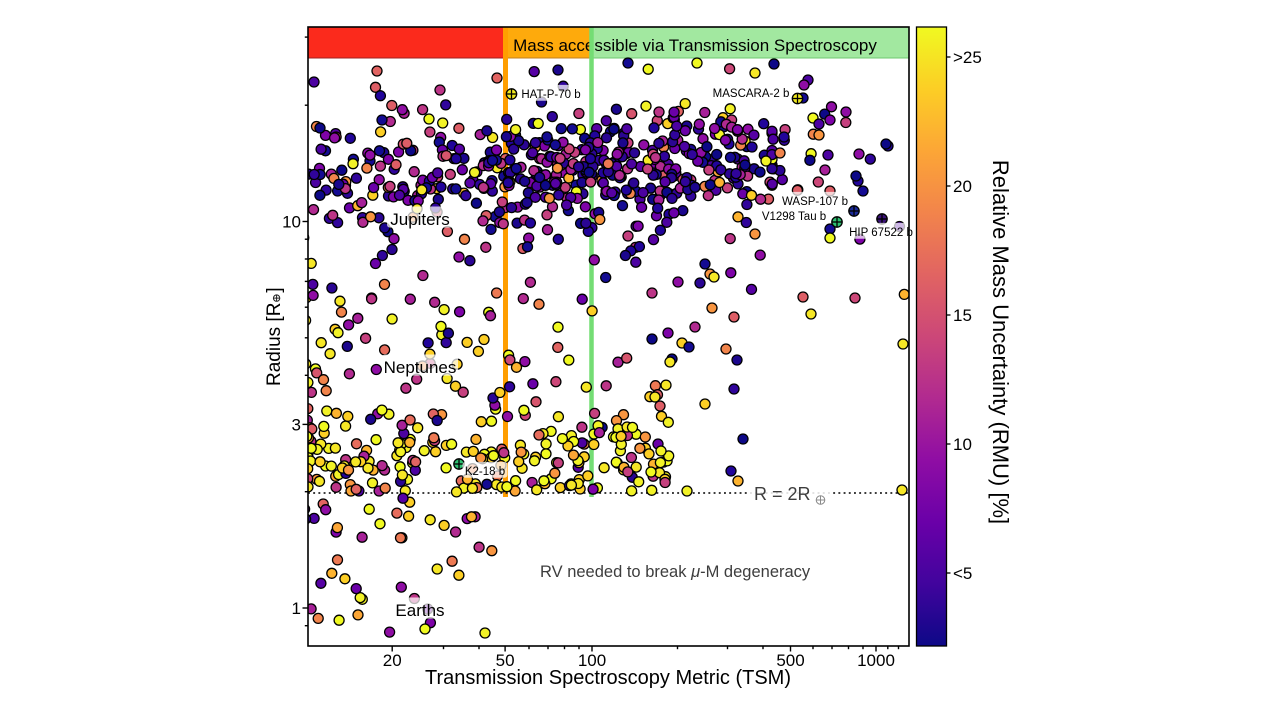  Describe the element at coordinates (592, 660) in the screenshot. I see `svg-text: 100` at that location.